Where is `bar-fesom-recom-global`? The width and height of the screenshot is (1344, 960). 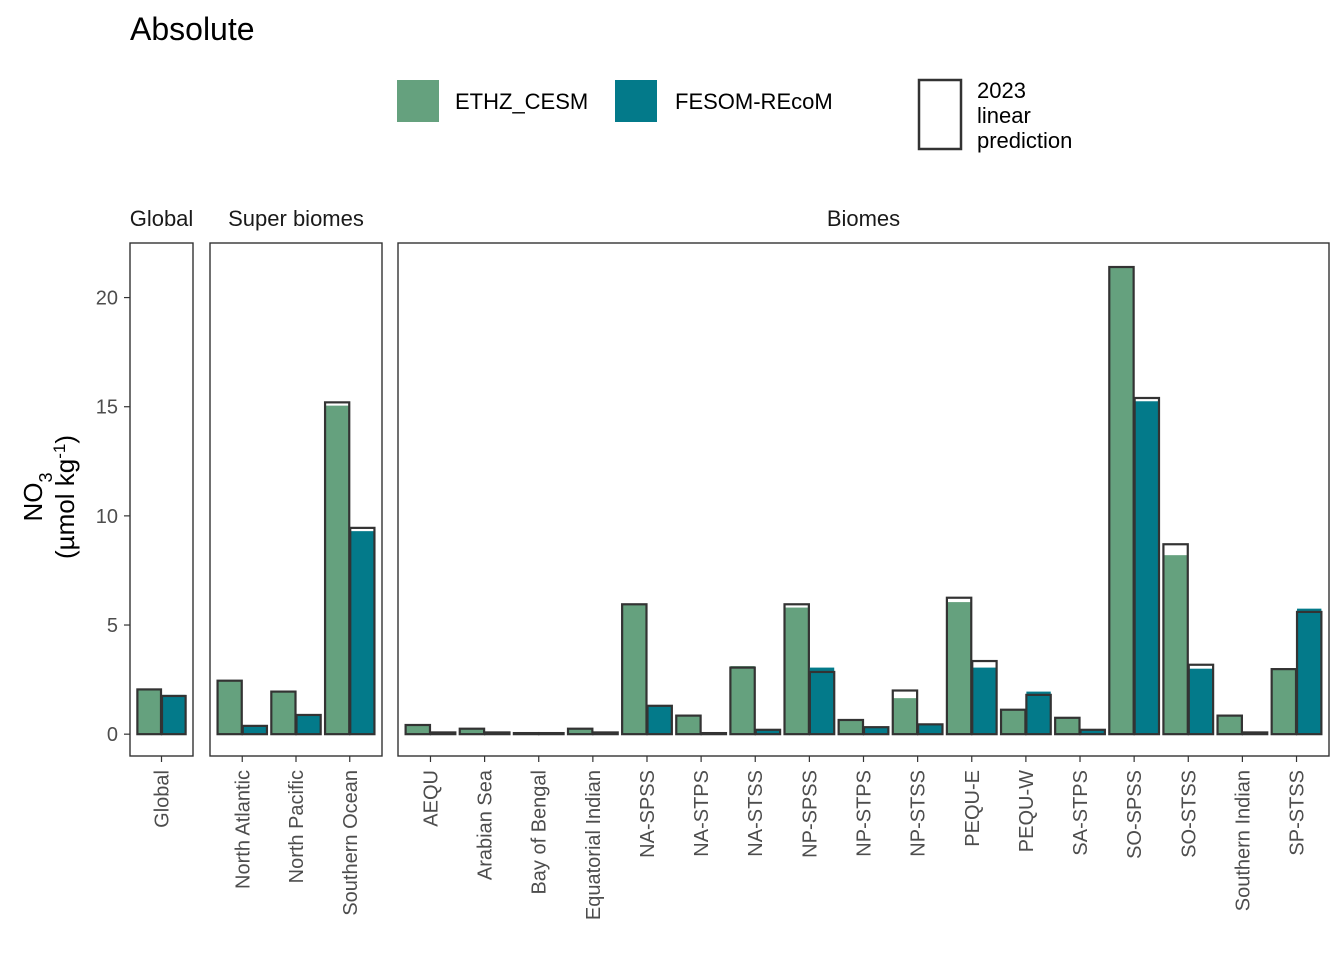 bar-fesom-recom-global is located at coordinates (174, 714).